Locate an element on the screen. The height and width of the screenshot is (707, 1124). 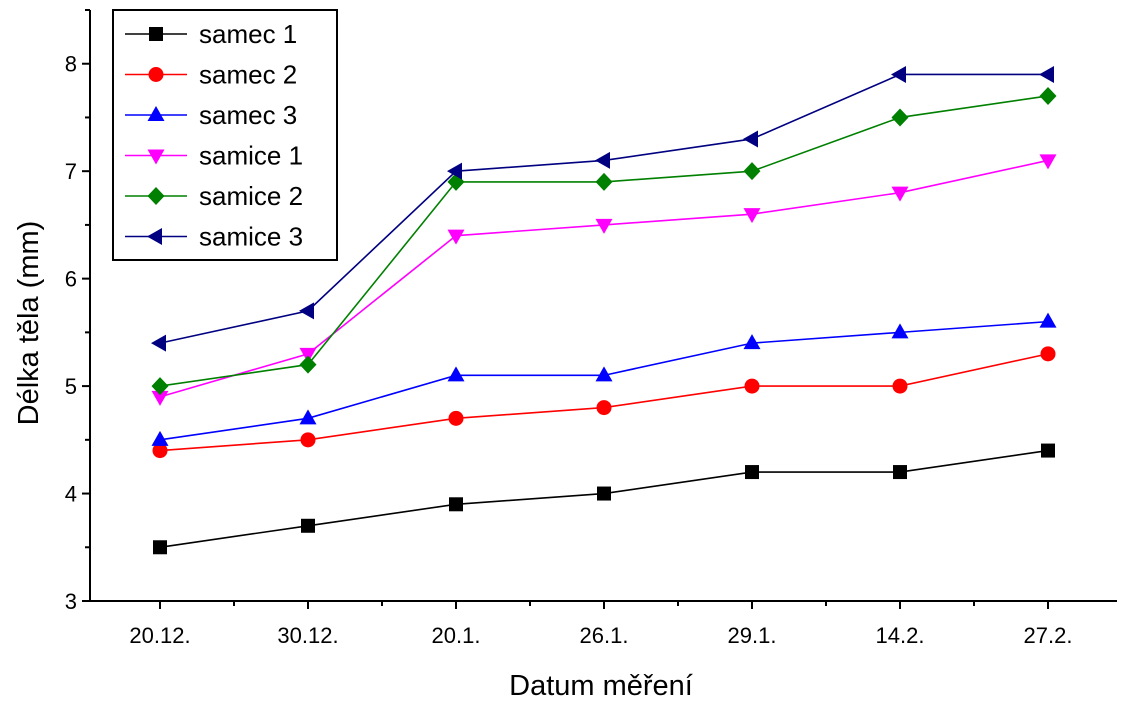
y-tick-label: 8 is located at coordinates (71, 64).